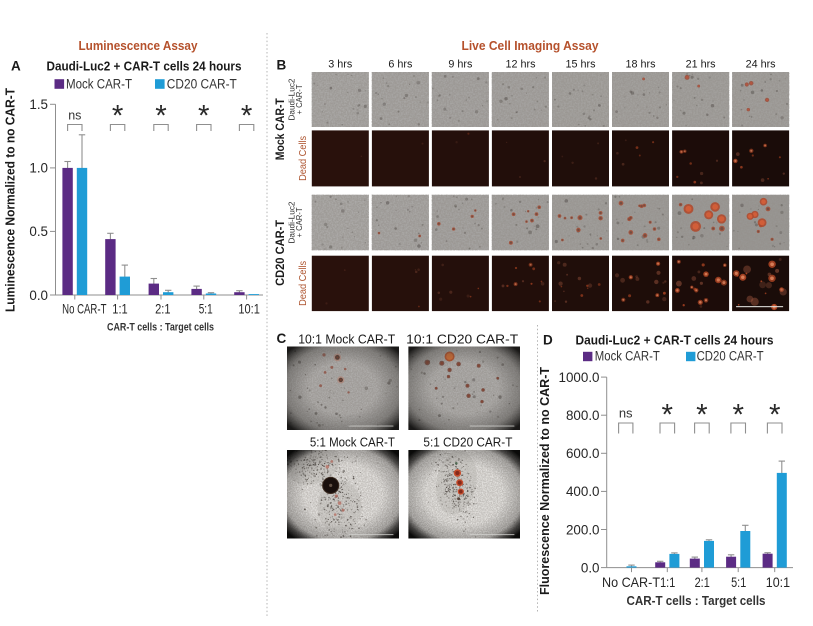 This screenshot has width=813, height=626. Describe the element at coordinates (139, 45) in the screenshot. I see `svg-text: Luminescence Assay` at that location.